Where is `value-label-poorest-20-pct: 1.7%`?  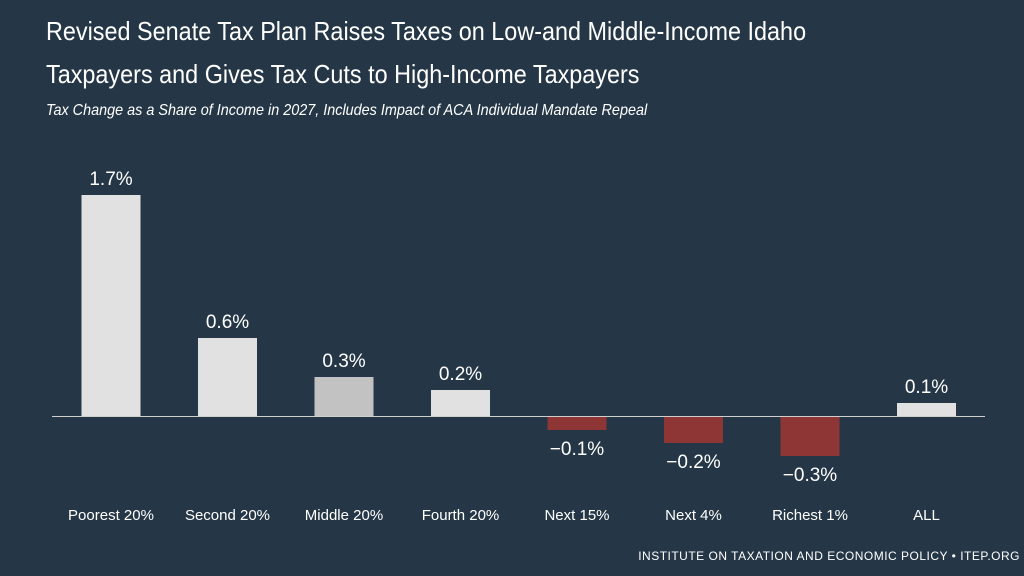
value-label-poorest-20-pct: 1.7% is located at coordinates (110, 179).